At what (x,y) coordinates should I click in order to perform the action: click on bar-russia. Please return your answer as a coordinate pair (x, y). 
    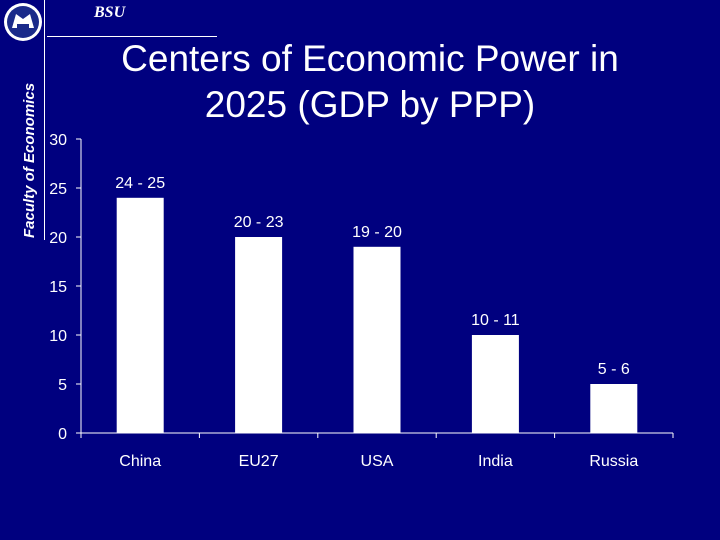
    Looking at the image, I should click on (614, 408).